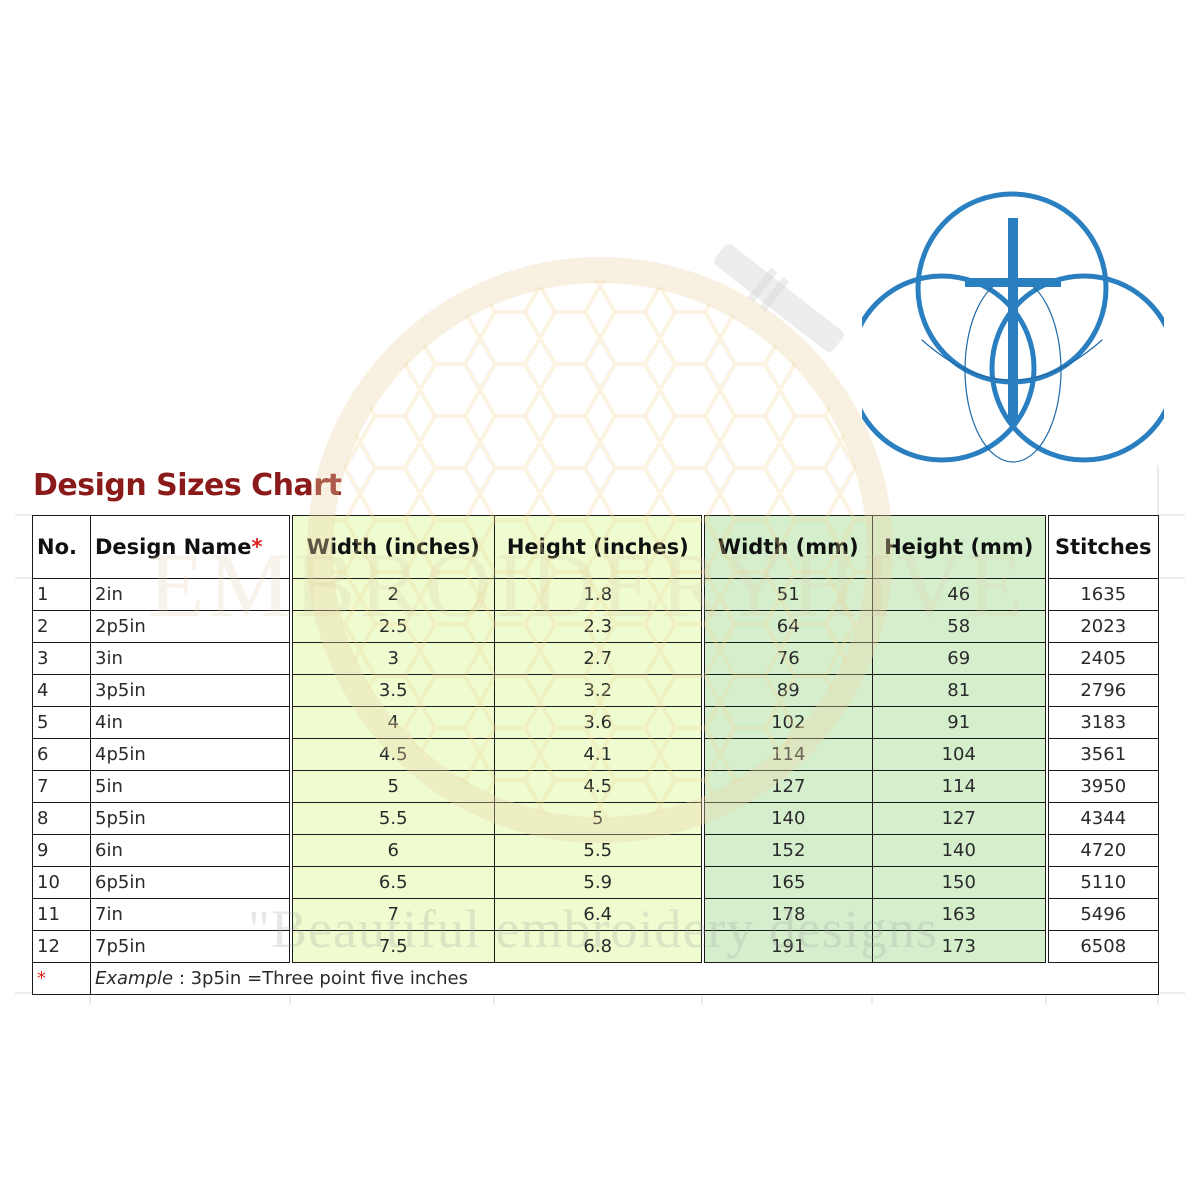 The height and width of the screenshot is (1200, 1200). Describe the element at coordinates (1101, 658) in the screenshot. I see `cell-stitches: 2405` at that location.